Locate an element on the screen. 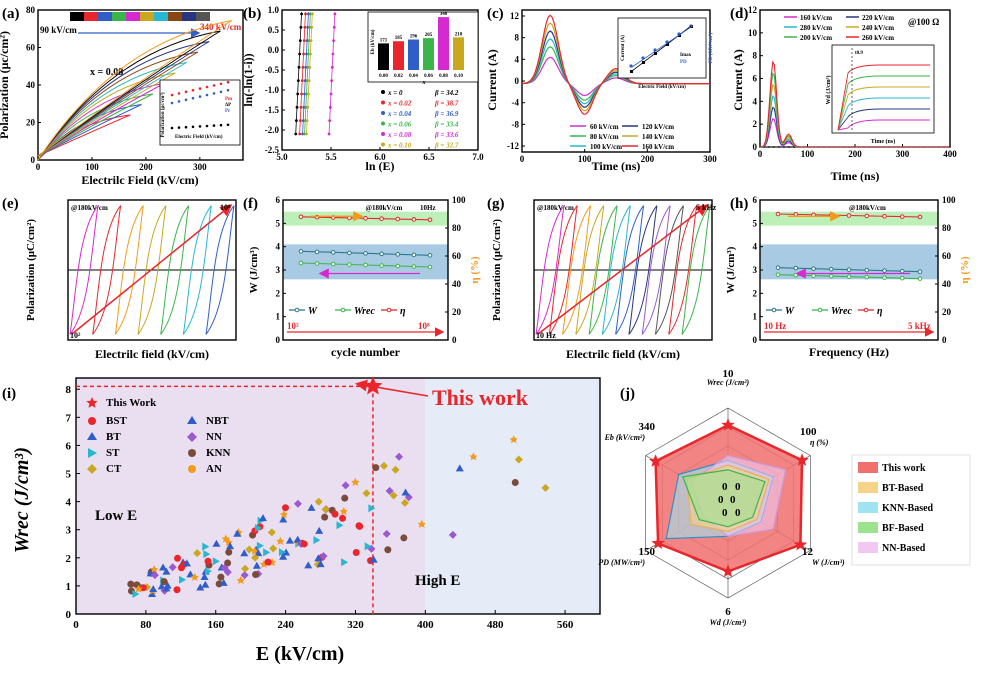 The image size is (983, 674). x-tick-label: 6.0 is located at coordinates (380, 157).